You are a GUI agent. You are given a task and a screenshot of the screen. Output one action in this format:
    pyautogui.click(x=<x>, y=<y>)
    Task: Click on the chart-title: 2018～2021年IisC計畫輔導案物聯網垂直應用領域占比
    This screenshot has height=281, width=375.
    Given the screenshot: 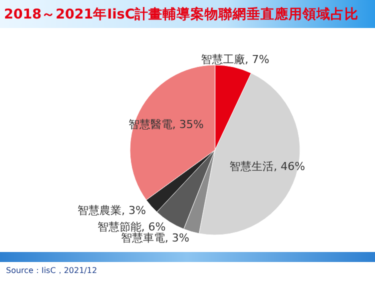 What is the action you would take?
    pyautogui.click(x=181, y=14)
    